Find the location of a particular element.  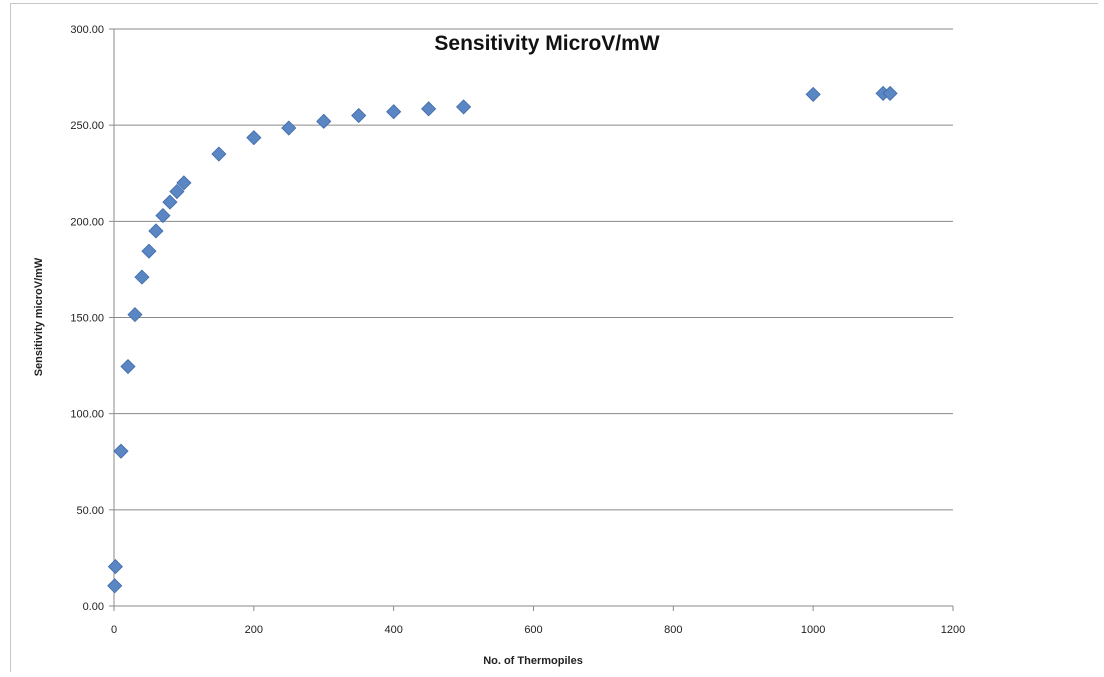

x-tick-label: 800 is located at coordinates (673, 630).